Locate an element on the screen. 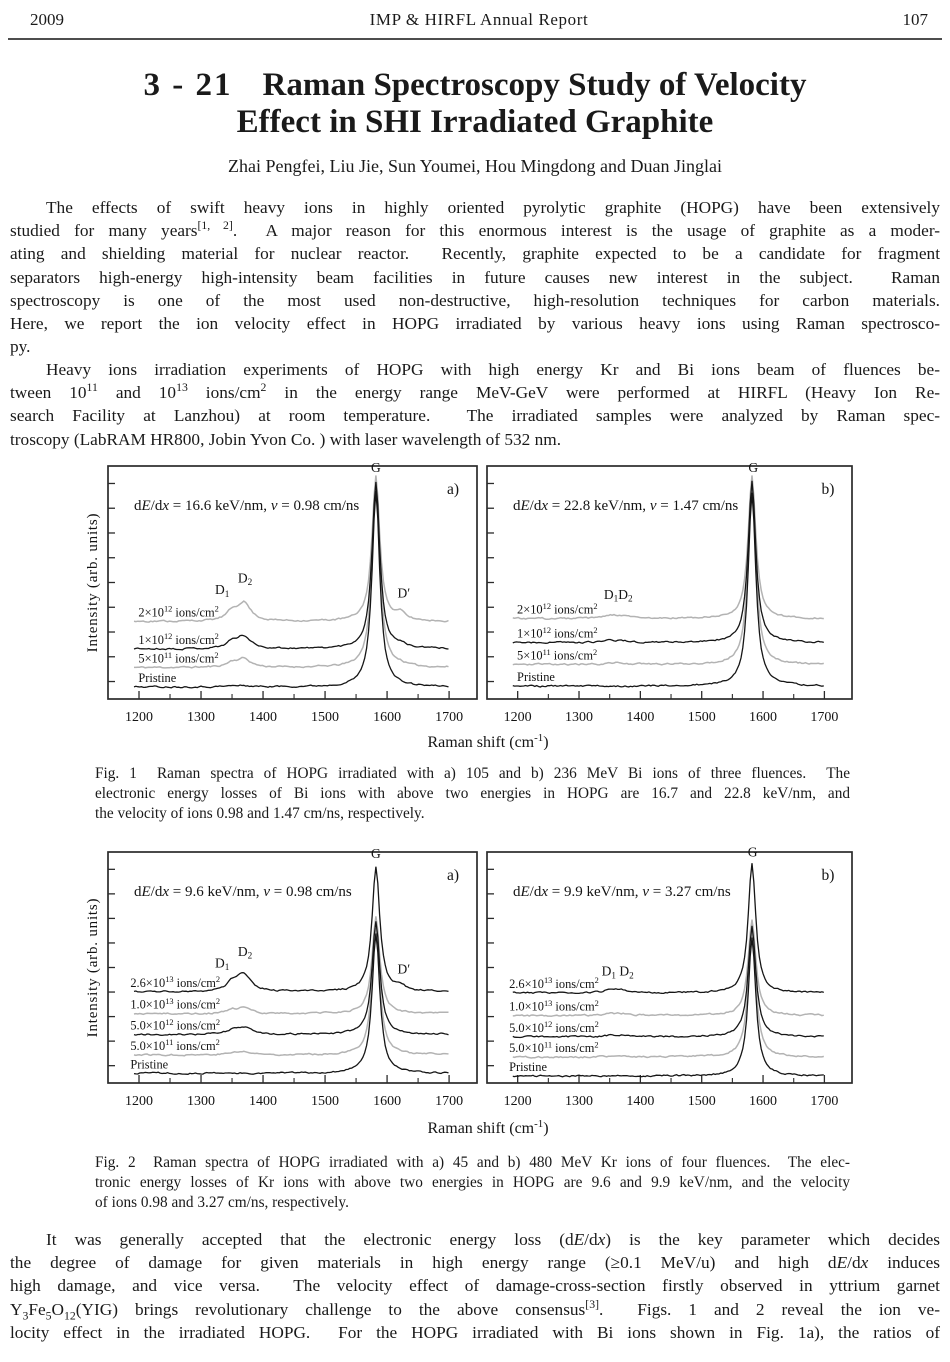  peak-label: D1D2 is located at coordinates (618, 595).